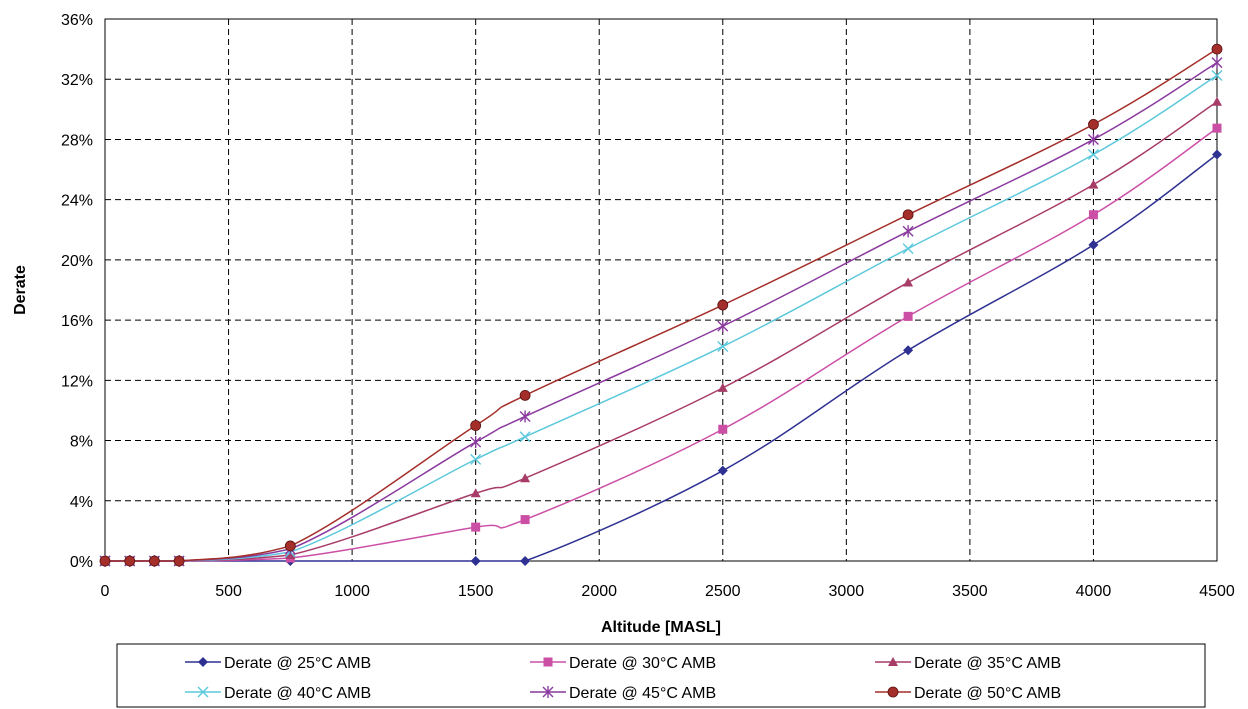 This screenshot has width=1248, height=709. I want to click on legend-box, so click(661, 675).